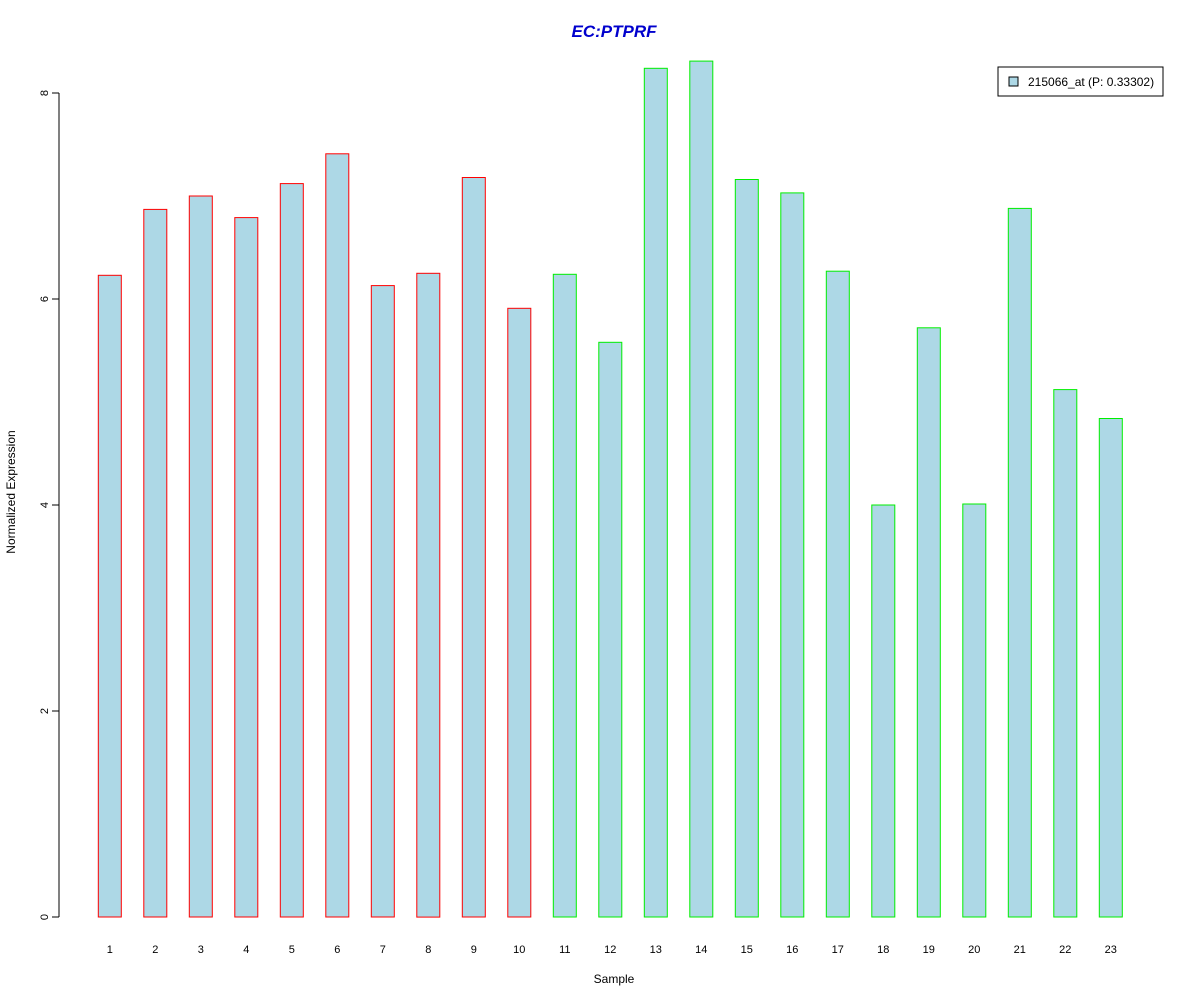 Image resolution: width=1200 pixels, height=1000 pixels. What do you see at coordinates (519, 950) in the screenshot?
I see `x-tick-label: 10` at bounding box center [519, 950].